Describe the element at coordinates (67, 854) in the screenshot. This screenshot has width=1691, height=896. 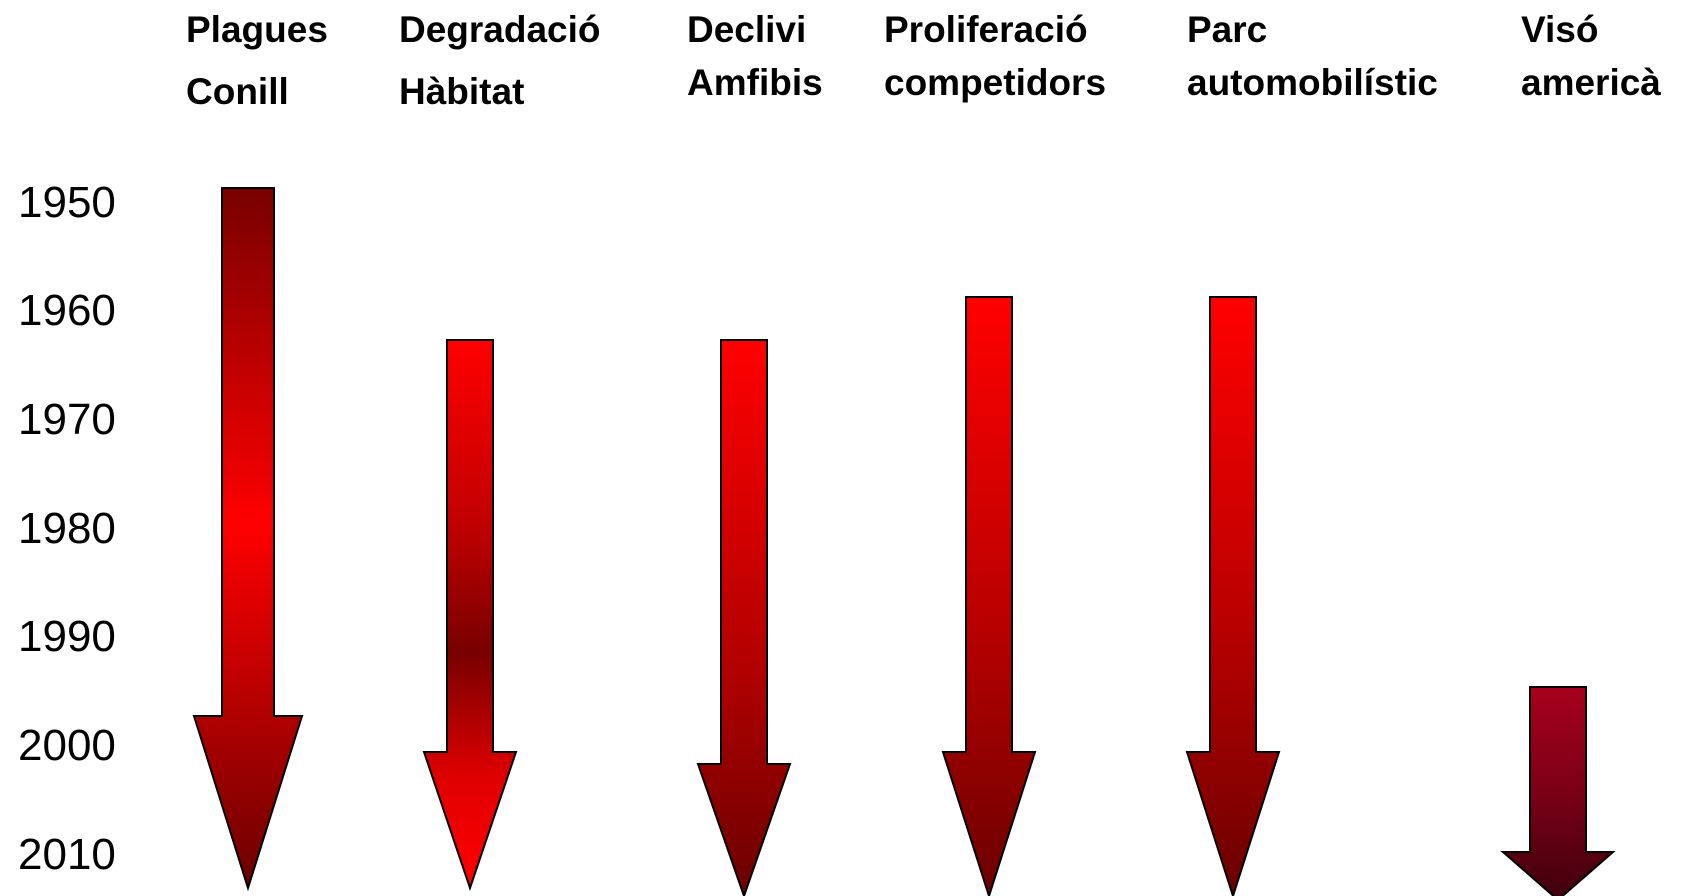
I see `year-label-2010: 2010` at that location.